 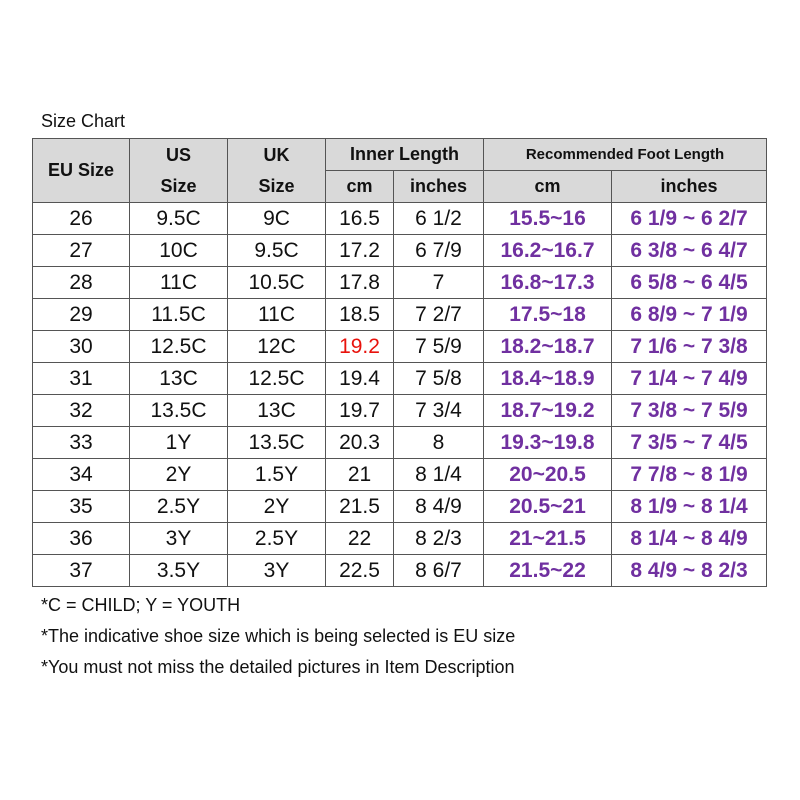 What do you see at coordinates (547, 378) in the screenshot?
I see `table-cell: 18.4~18.9` at bounding box center [547, 378].